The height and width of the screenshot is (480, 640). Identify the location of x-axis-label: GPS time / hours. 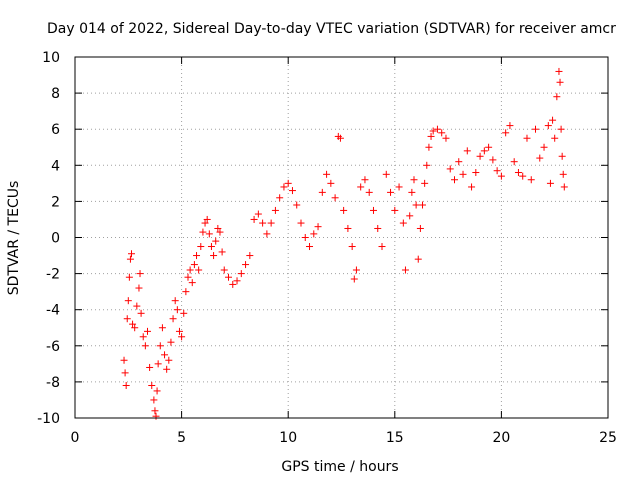
(339, 467).